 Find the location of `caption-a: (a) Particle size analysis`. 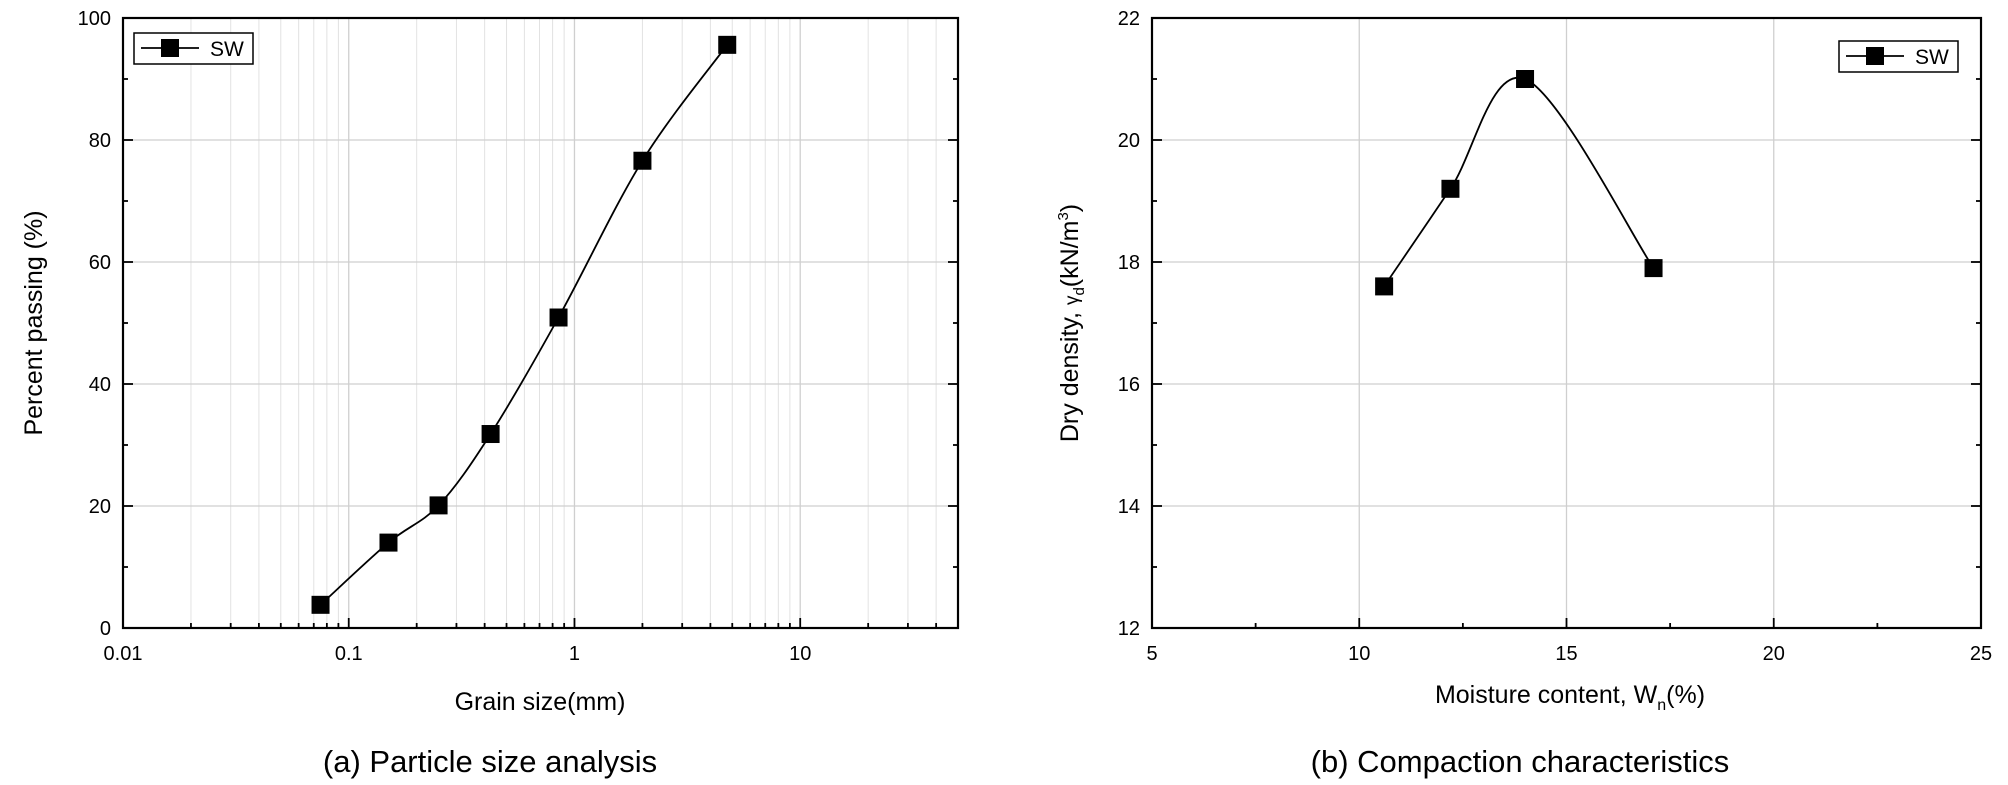

caption-a: (a) Particle size analysis is located at coordinates (490, 761).